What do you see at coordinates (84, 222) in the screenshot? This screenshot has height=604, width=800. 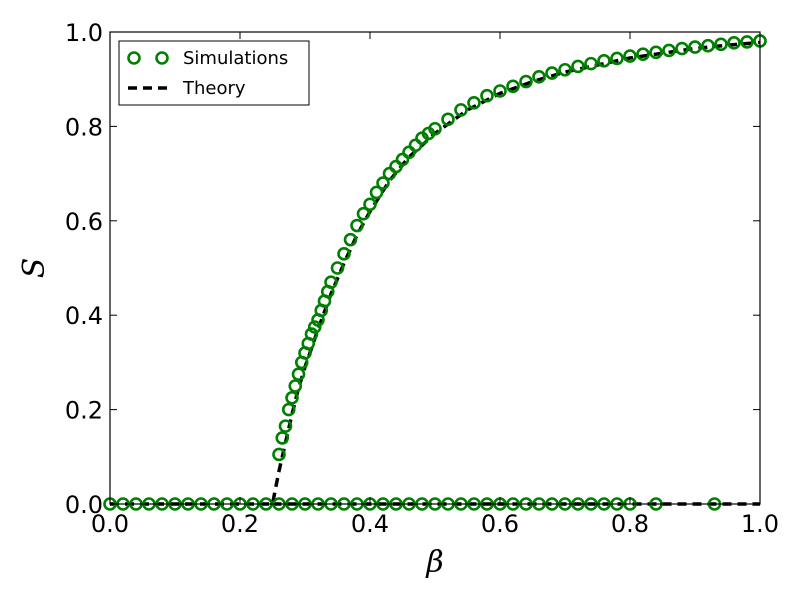 I see `y-tick-label: 0.6` at bounding box center [84, 222].